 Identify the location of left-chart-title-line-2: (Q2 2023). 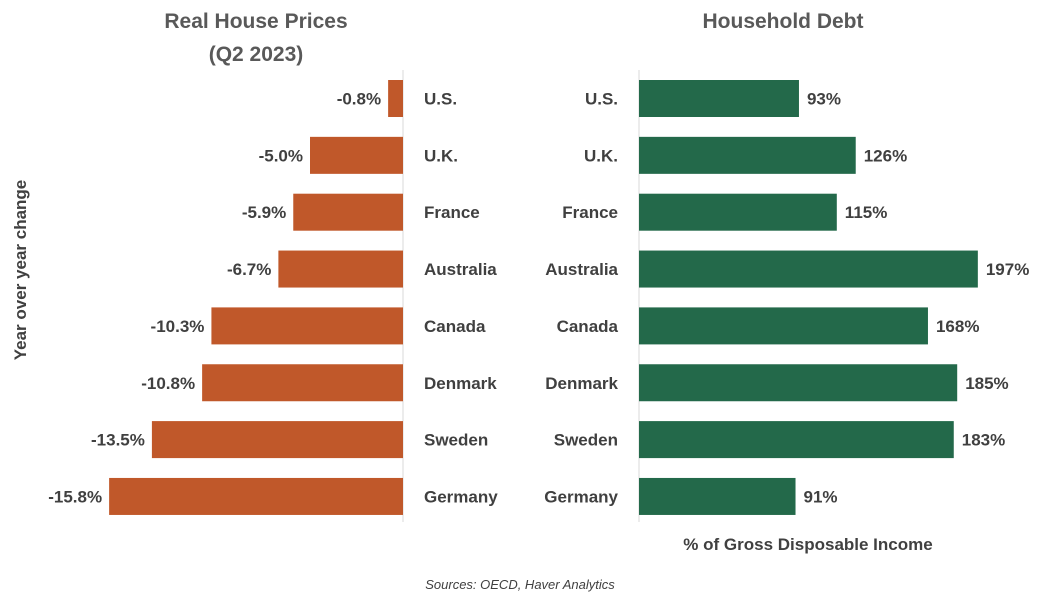
(256, 54).